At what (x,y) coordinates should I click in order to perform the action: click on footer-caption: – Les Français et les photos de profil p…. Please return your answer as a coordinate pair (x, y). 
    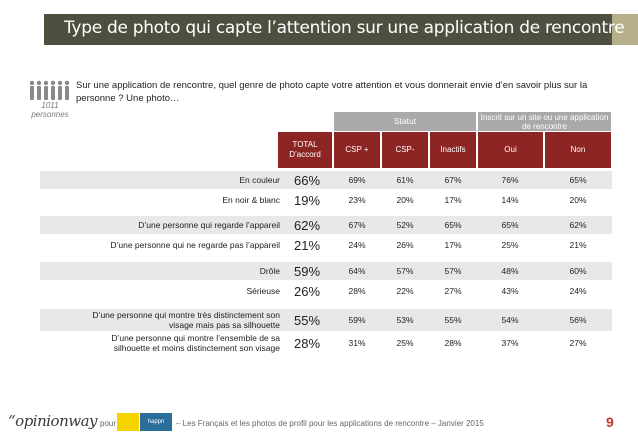
    Looking at the image, I should click on (330, 423).